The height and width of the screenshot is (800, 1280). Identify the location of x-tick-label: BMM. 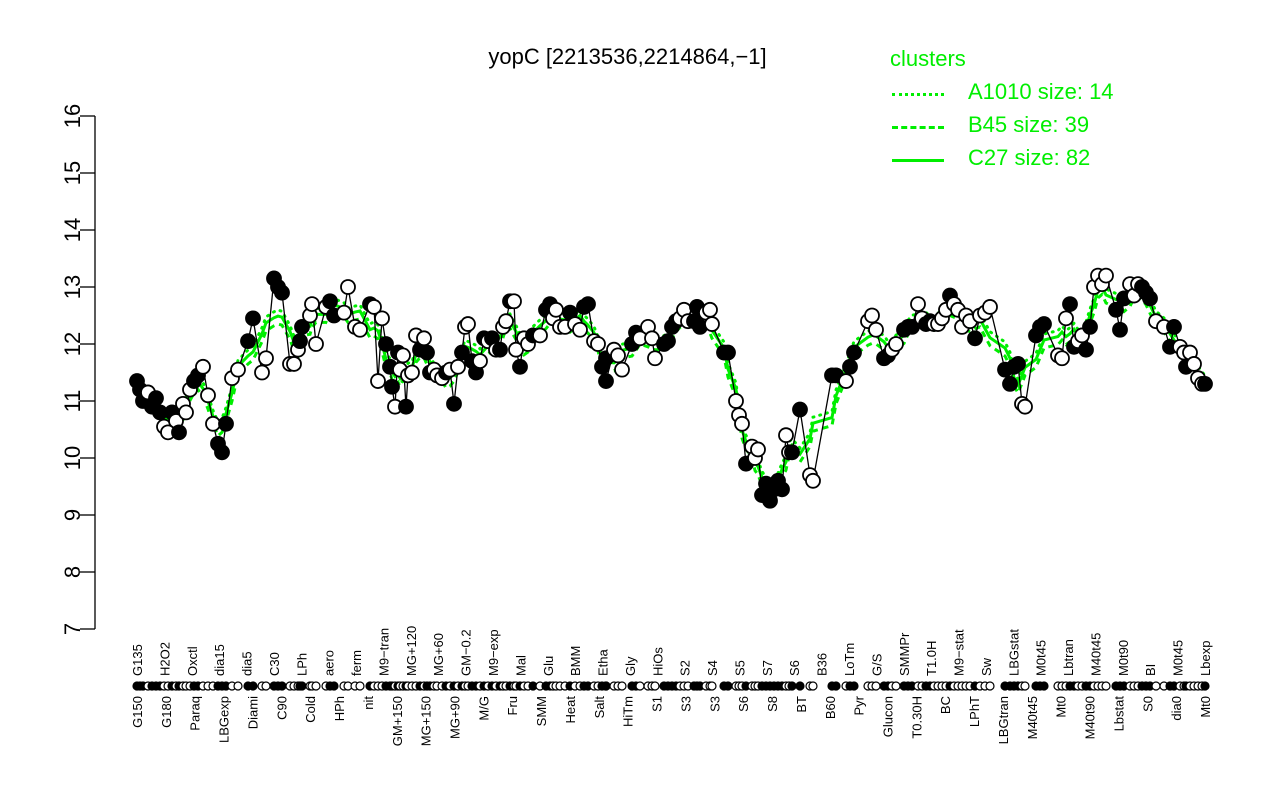
(575, 661).